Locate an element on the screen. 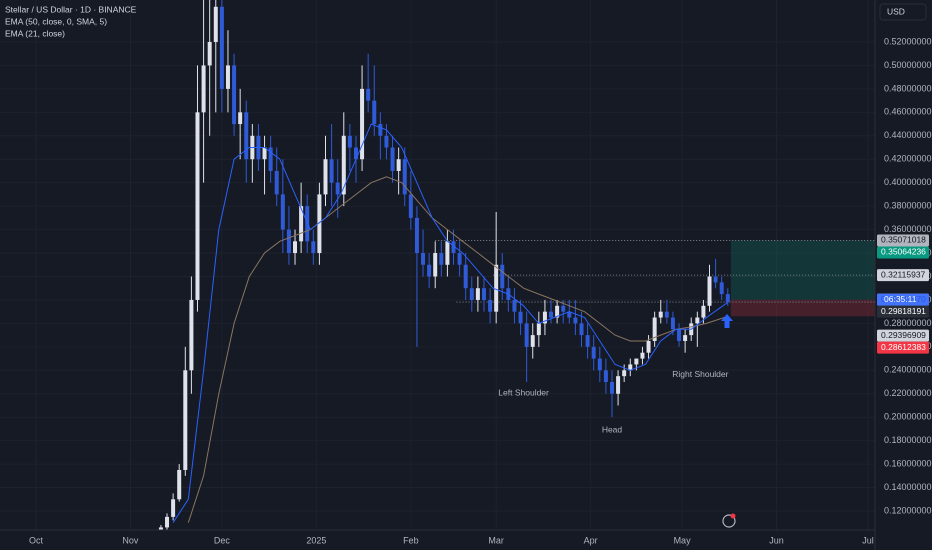 The height and width of the screenshot is (550, 932). chart-title: Stellar / US Dollar · 1D · BINANCE is located at coordinates (71, 9).